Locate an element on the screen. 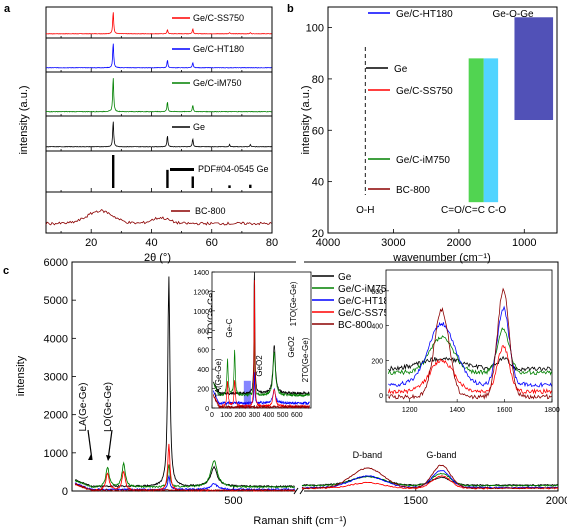  x-axis-title: Raman shift (cm⁻¹) is located at coordinates (299, 521).